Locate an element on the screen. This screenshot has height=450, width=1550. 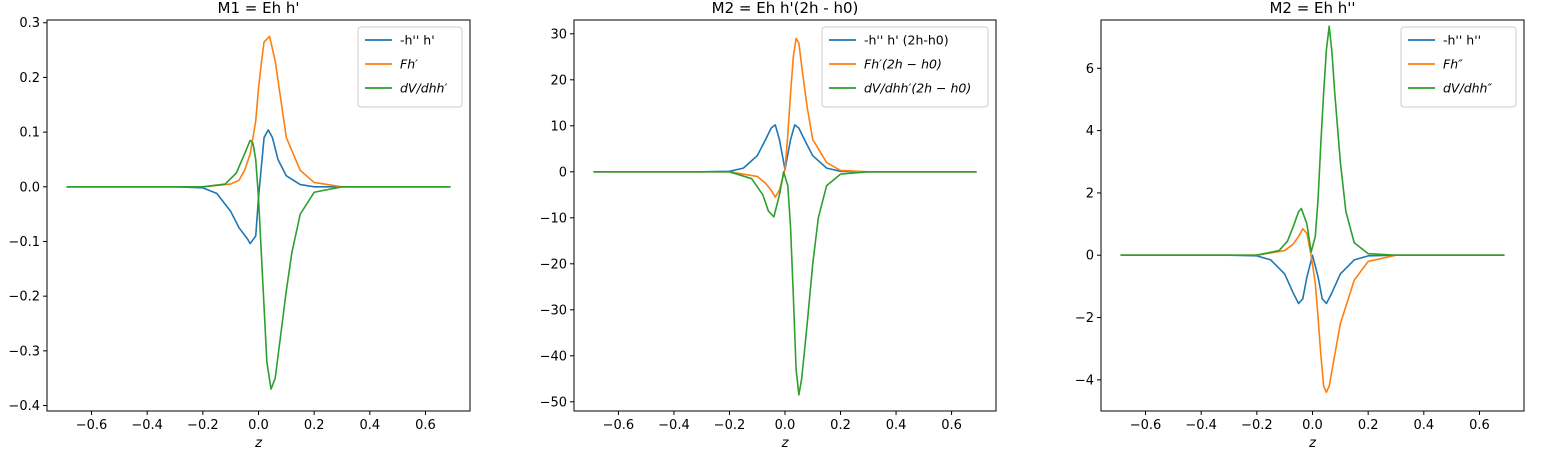
y-tick-label: 10 is located at coordinates (558, 126).